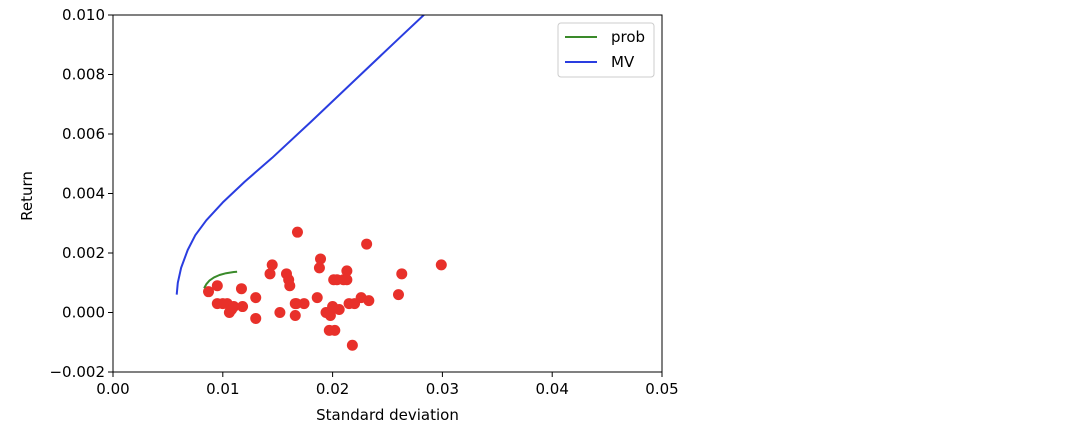 The width and height of the screenshot is (1080, 431). Describe the element at coordinates (83, 253) in the screenshot. I see `y-tick-label: 0.002` at that location.